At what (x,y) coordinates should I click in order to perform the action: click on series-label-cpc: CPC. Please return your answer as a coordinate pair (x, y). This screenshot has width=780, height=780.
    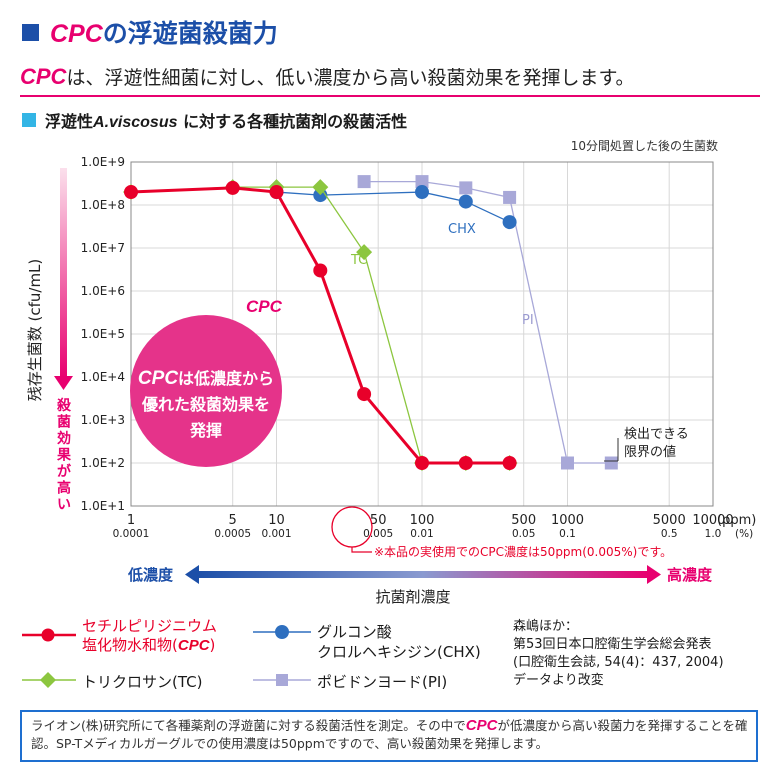
    Looking at the image, I should click on (264, 306).